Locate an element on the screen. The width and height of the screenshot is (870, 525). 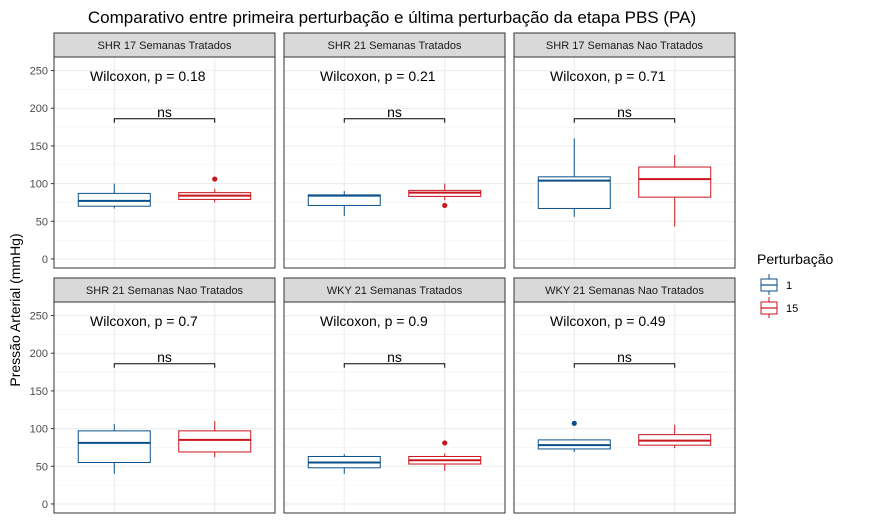
legend-item: 15 is located at coordinates (779, 307).